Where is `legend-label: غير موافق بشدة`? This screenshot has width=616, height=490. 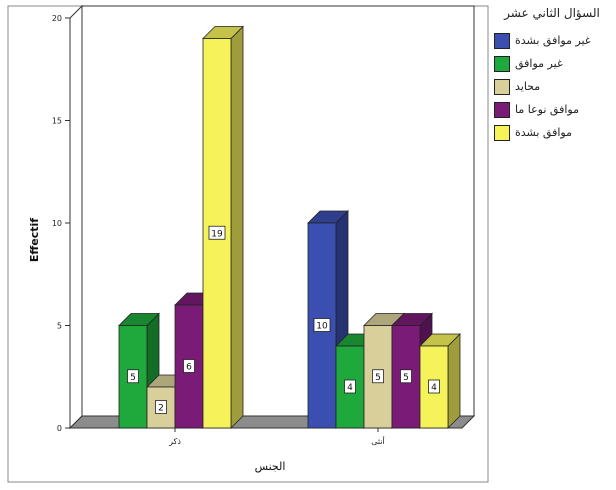 legend-label: غير موافق بشدة is located at coordinates (553, 40).